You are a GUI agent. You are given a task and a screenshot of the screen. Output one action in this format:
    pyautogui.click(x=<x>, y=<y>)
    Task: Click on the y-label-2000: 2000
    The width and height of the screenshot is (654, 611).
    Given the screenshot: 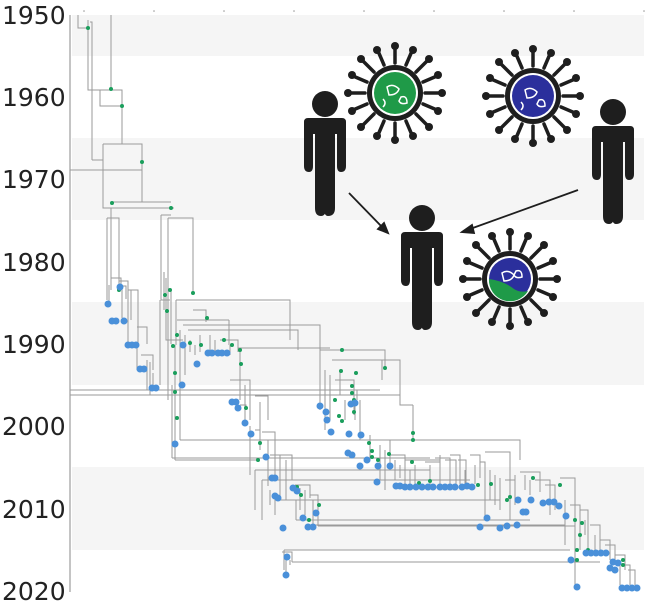 What is the action you would take?
    pyautogui.click(x=34, y=426)
    